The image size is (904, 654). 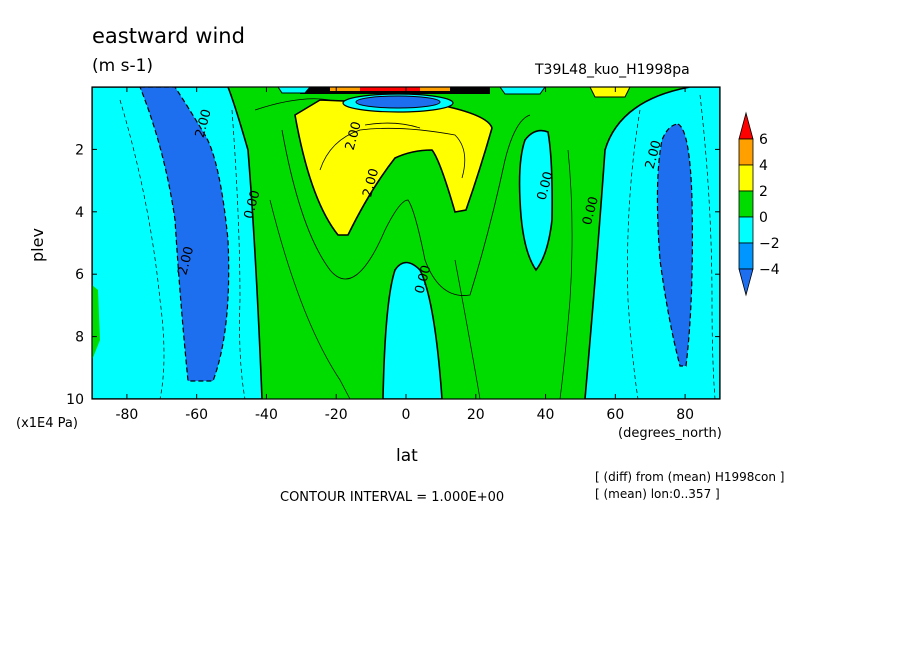 What do you see at coordinates (769, 270) in the screenshot?
I see `colorbar-label: −4` at bounding box center [769, 270].